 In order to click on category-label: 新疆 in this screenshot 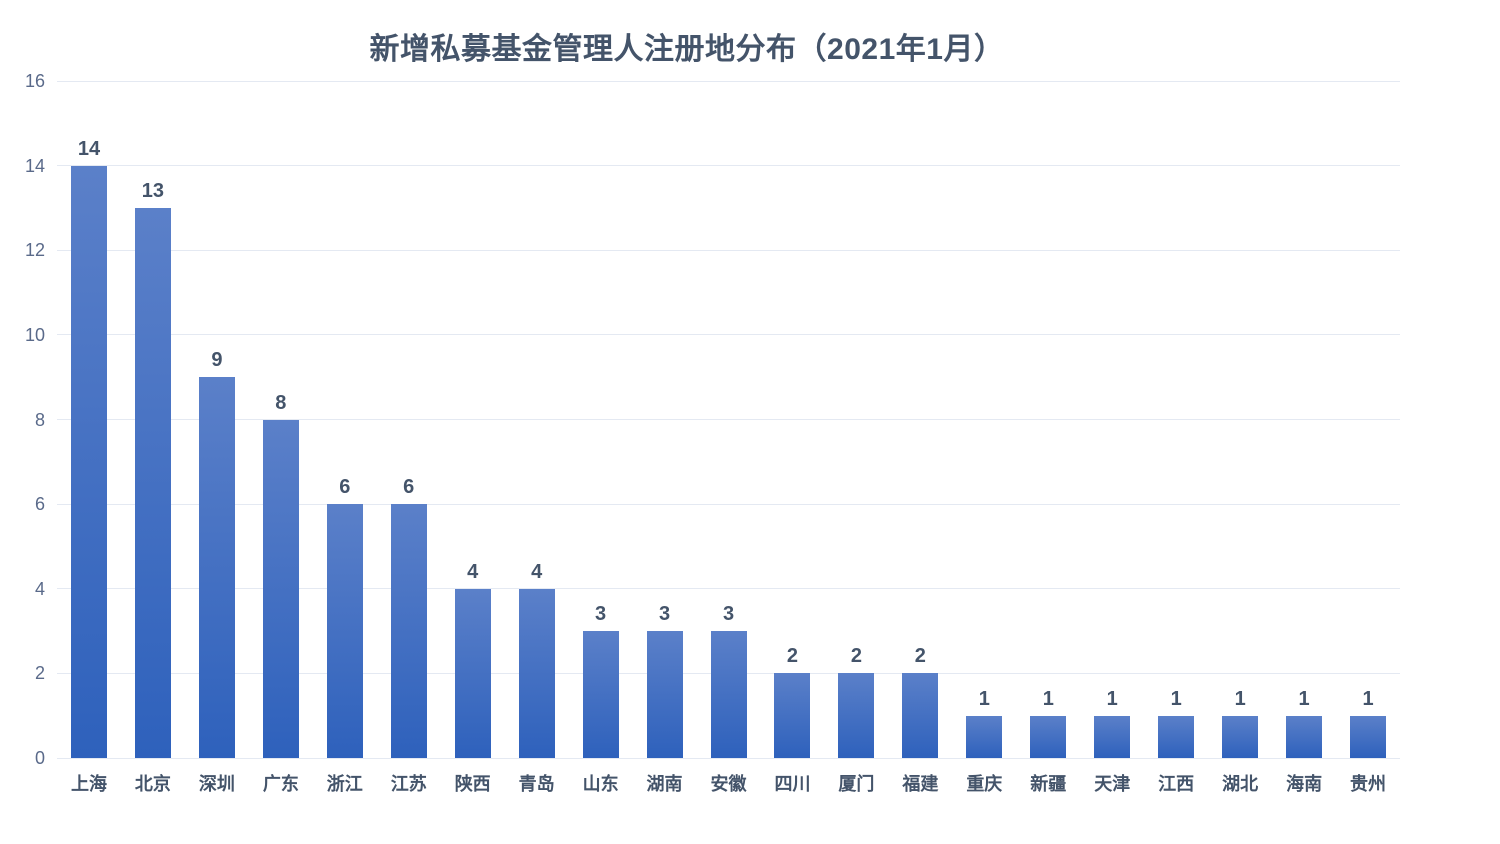, I will do `click(1048, 784)`.